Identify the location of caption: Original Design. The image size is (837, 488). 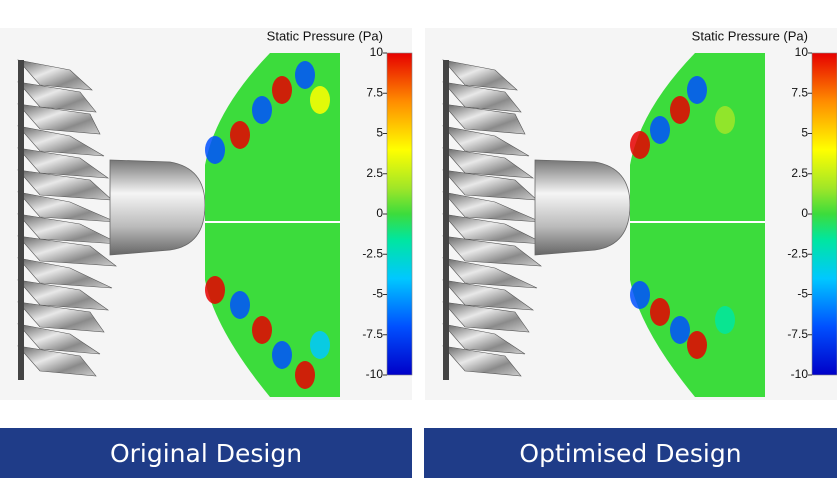
(206, 453).